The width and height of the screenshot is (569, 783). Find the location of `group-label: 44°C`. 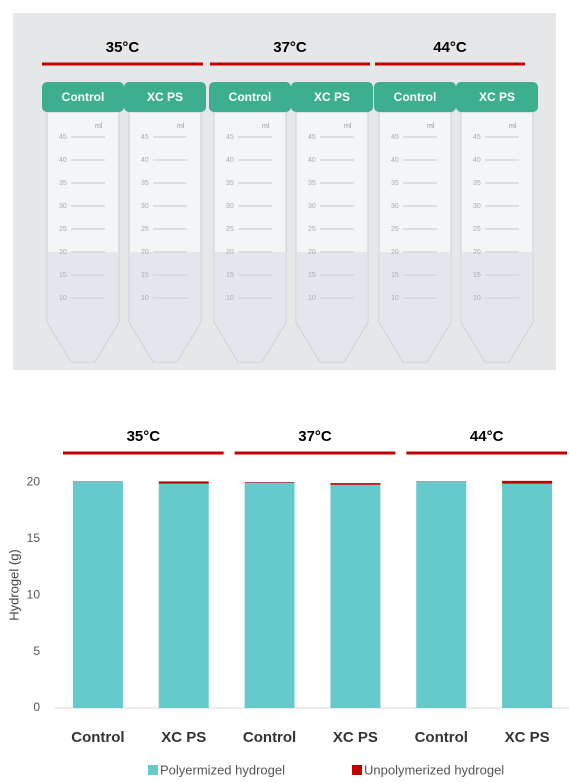

group-label: 44°C is located at coordinates (487, 436).